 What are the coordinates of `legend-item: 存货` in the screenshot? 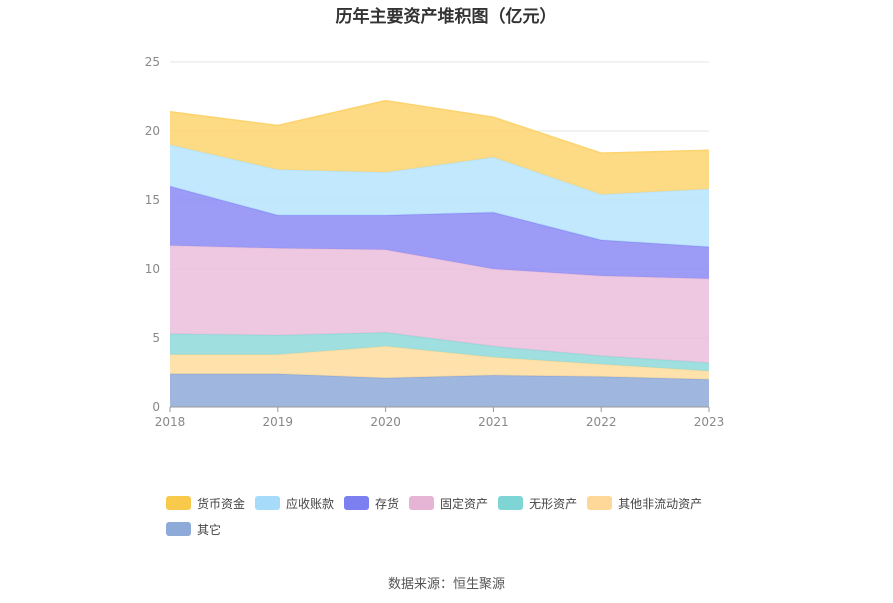 It's located at (371, 503).